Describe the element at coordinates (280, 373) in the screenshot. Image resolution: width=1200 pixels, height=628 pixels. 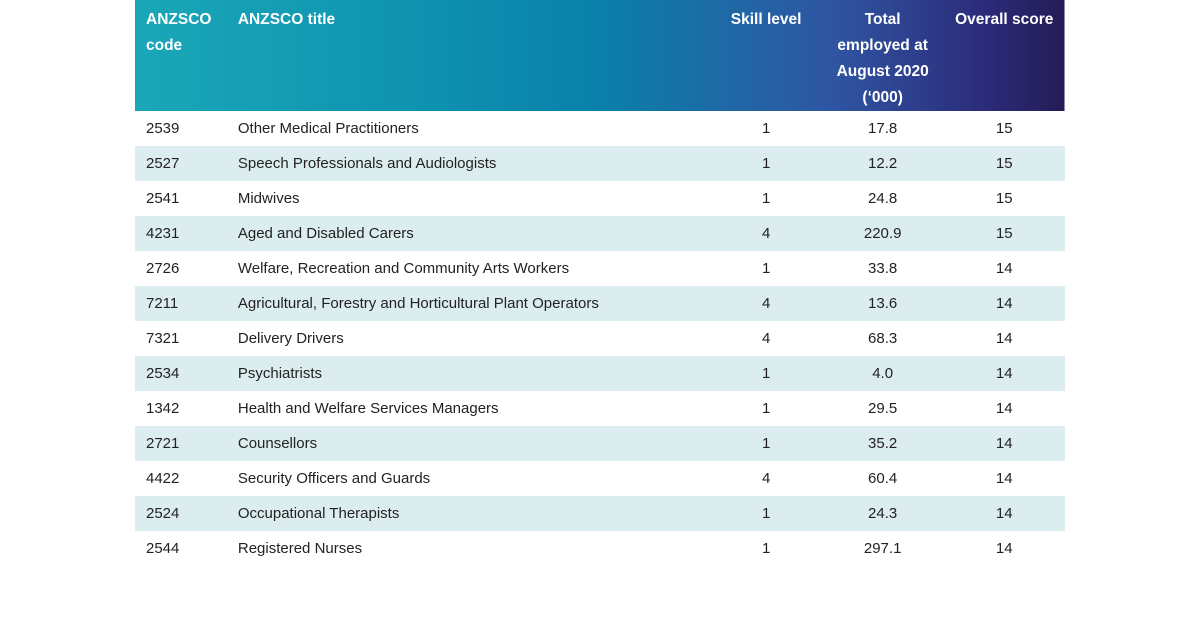
I see `cell-title: Psychiatrists` at that location.